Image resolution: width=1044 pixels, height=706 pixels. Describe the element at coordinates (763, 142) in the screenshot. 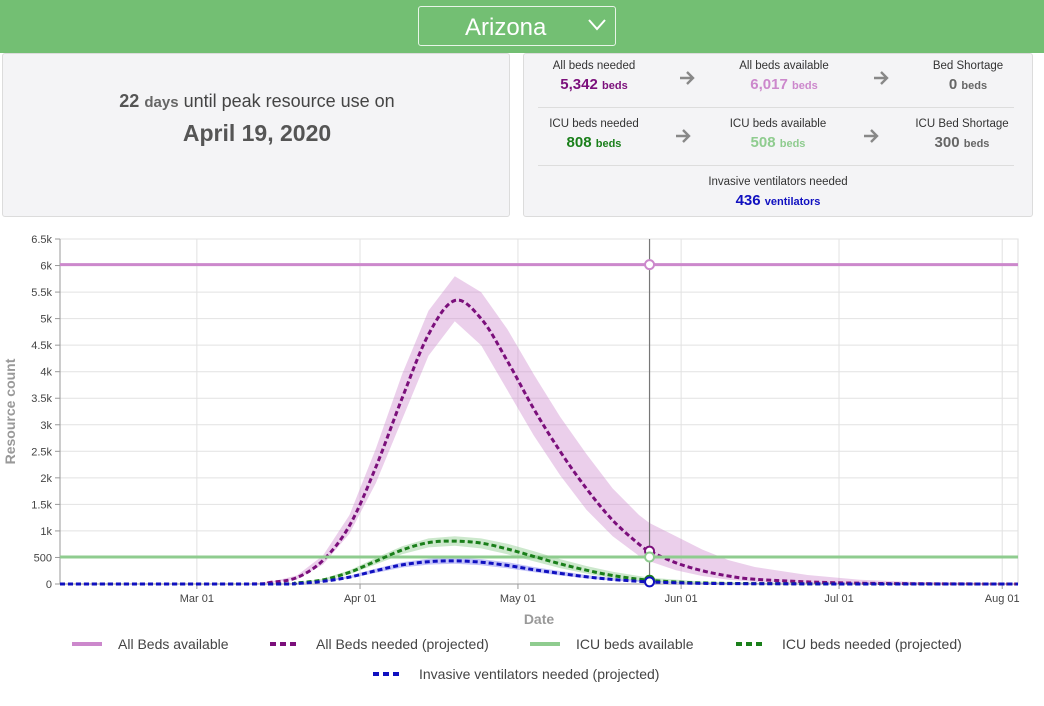

I see `stat-number: 508` at that location.